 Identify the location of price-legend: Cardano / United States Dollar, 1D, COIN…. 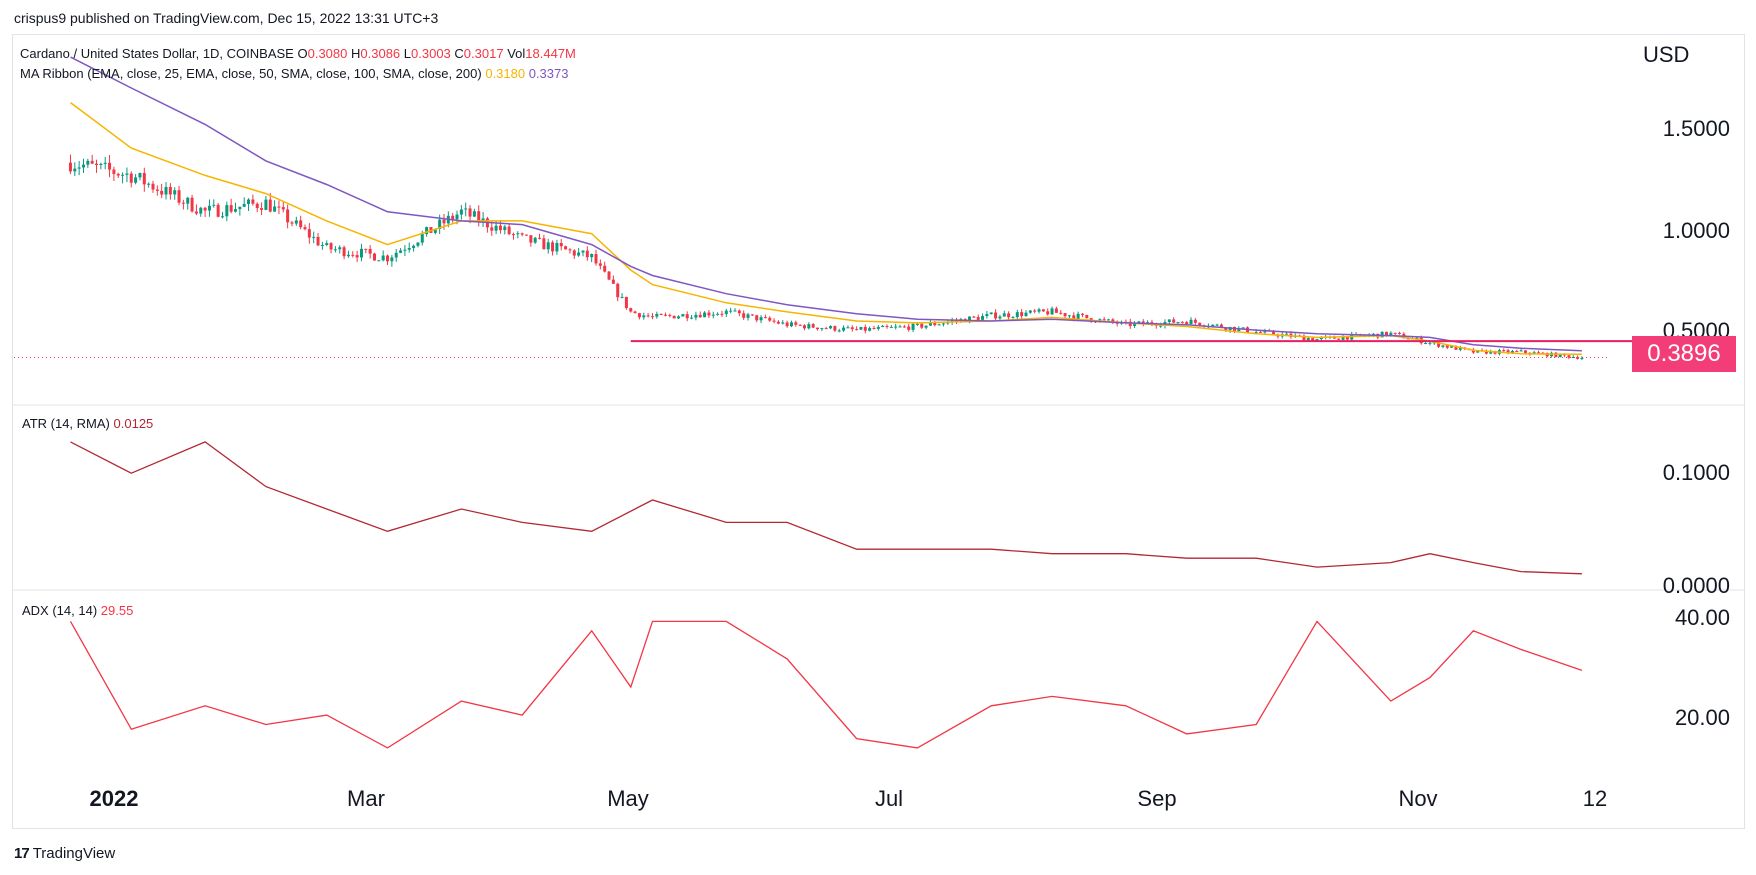
(298, 53).